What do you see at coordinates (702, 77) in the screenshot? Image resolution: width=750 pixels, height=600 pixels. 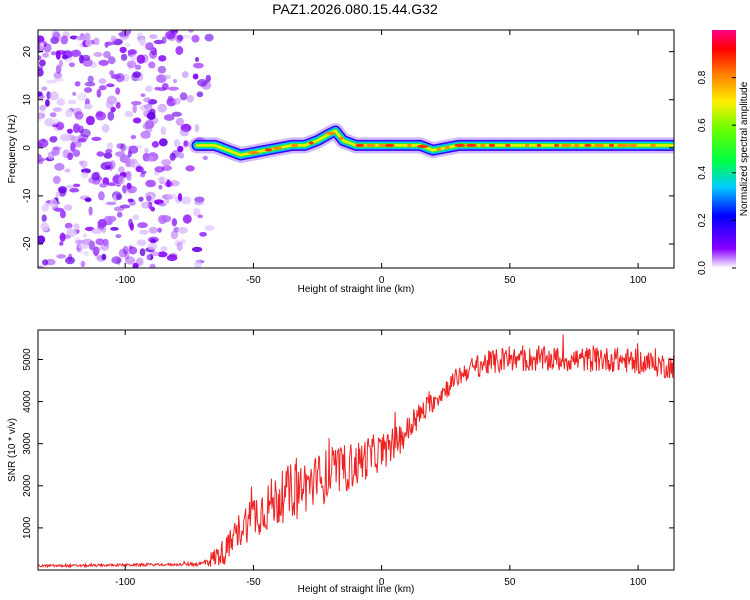 I see `colorbar-tick-label: 0.8` at bounding box center [702, 77].